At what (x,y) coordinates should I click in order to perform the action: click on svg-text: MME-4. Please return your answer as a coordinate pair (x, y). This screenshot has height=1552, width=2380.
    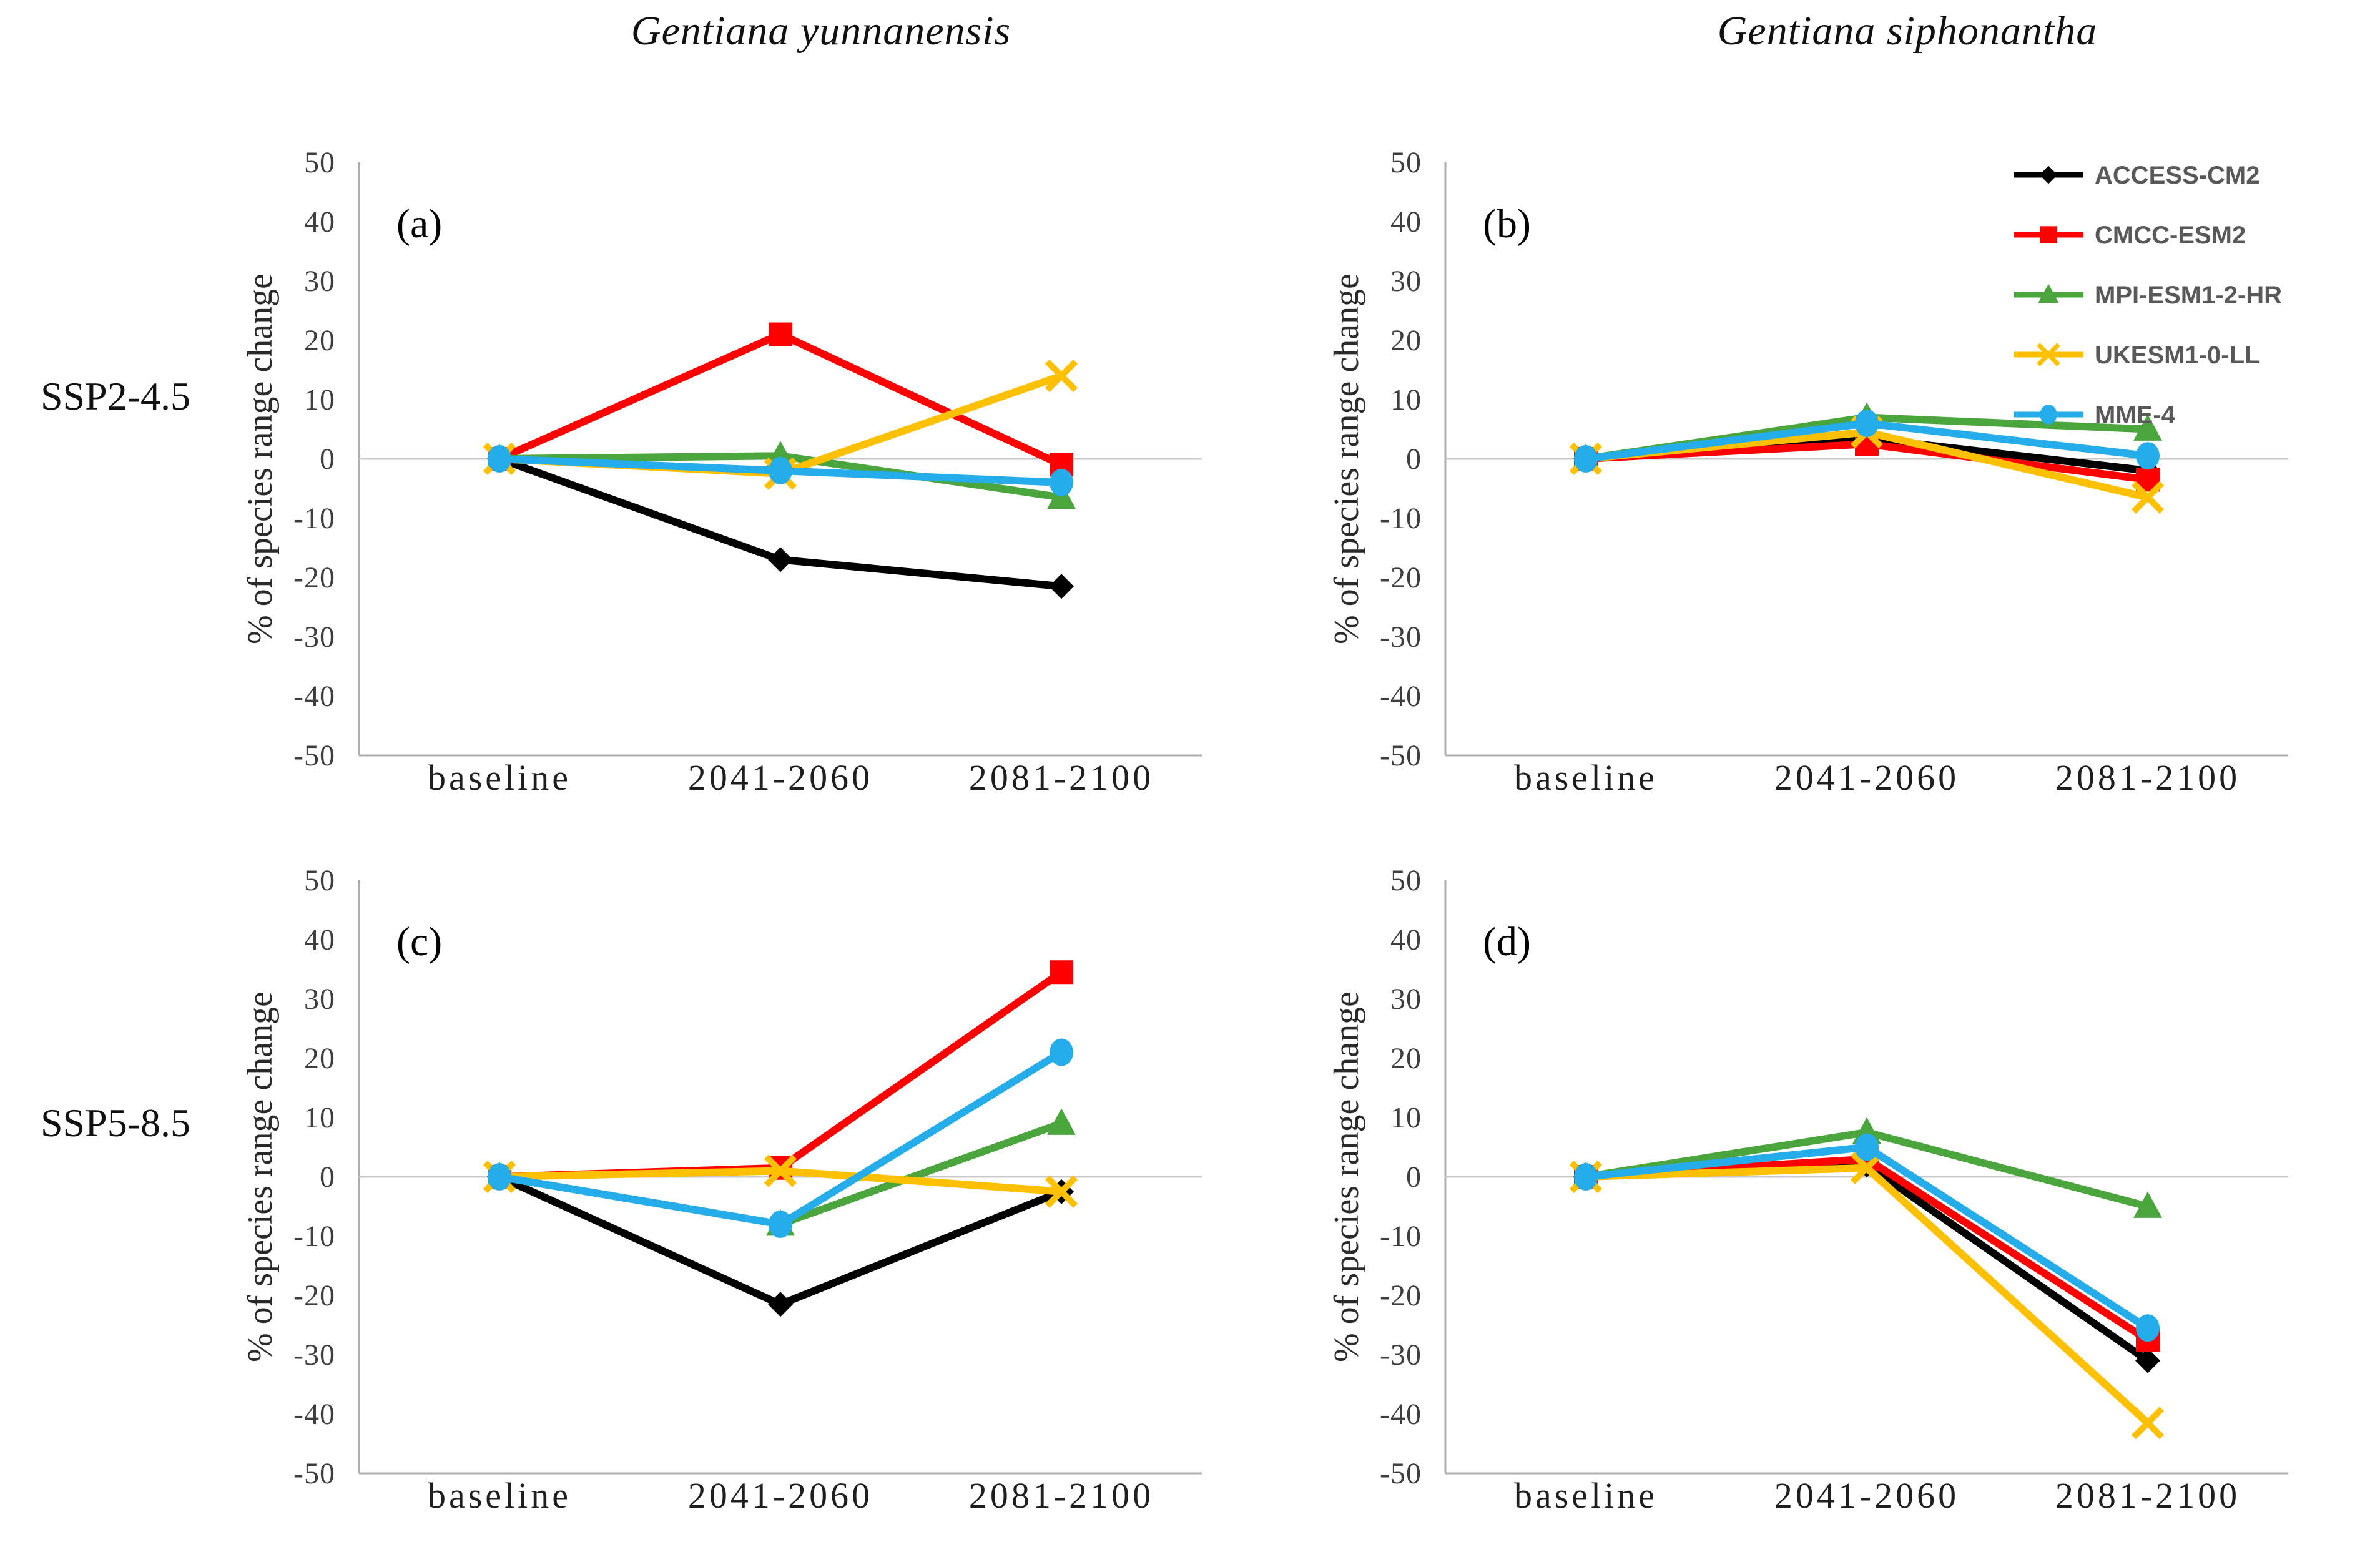
    Looking at the image, I should click on (2135, 415).